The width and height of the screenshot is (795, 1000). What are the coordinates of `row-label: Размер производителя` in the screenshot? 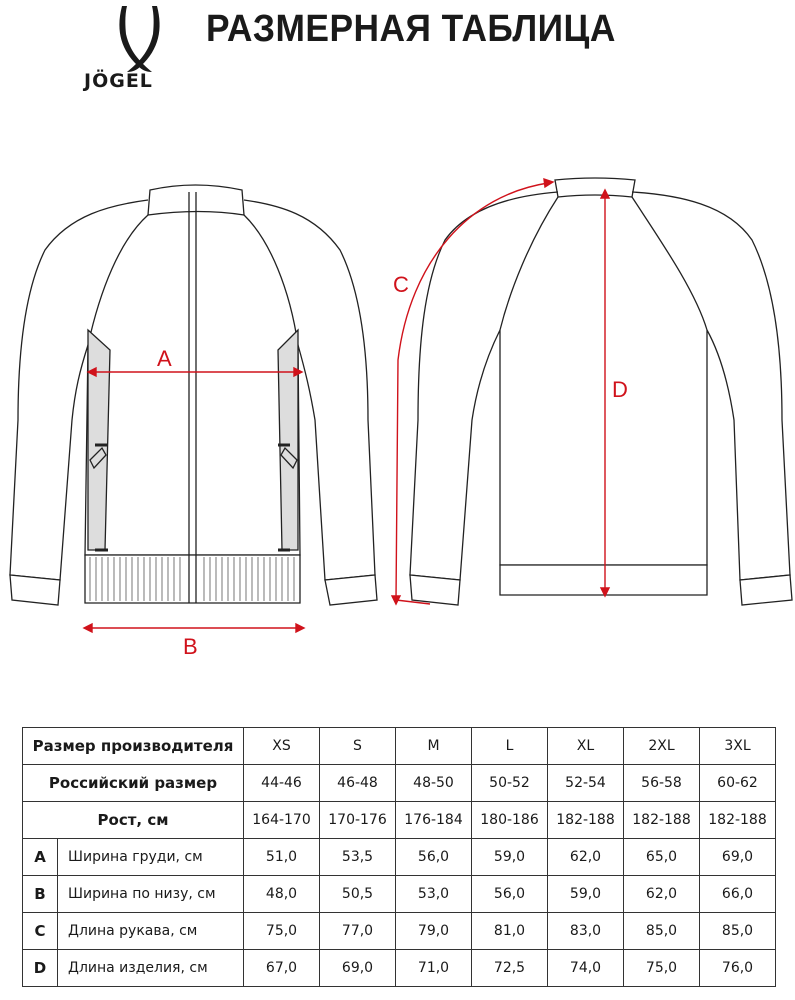 It's located at (133, 746).